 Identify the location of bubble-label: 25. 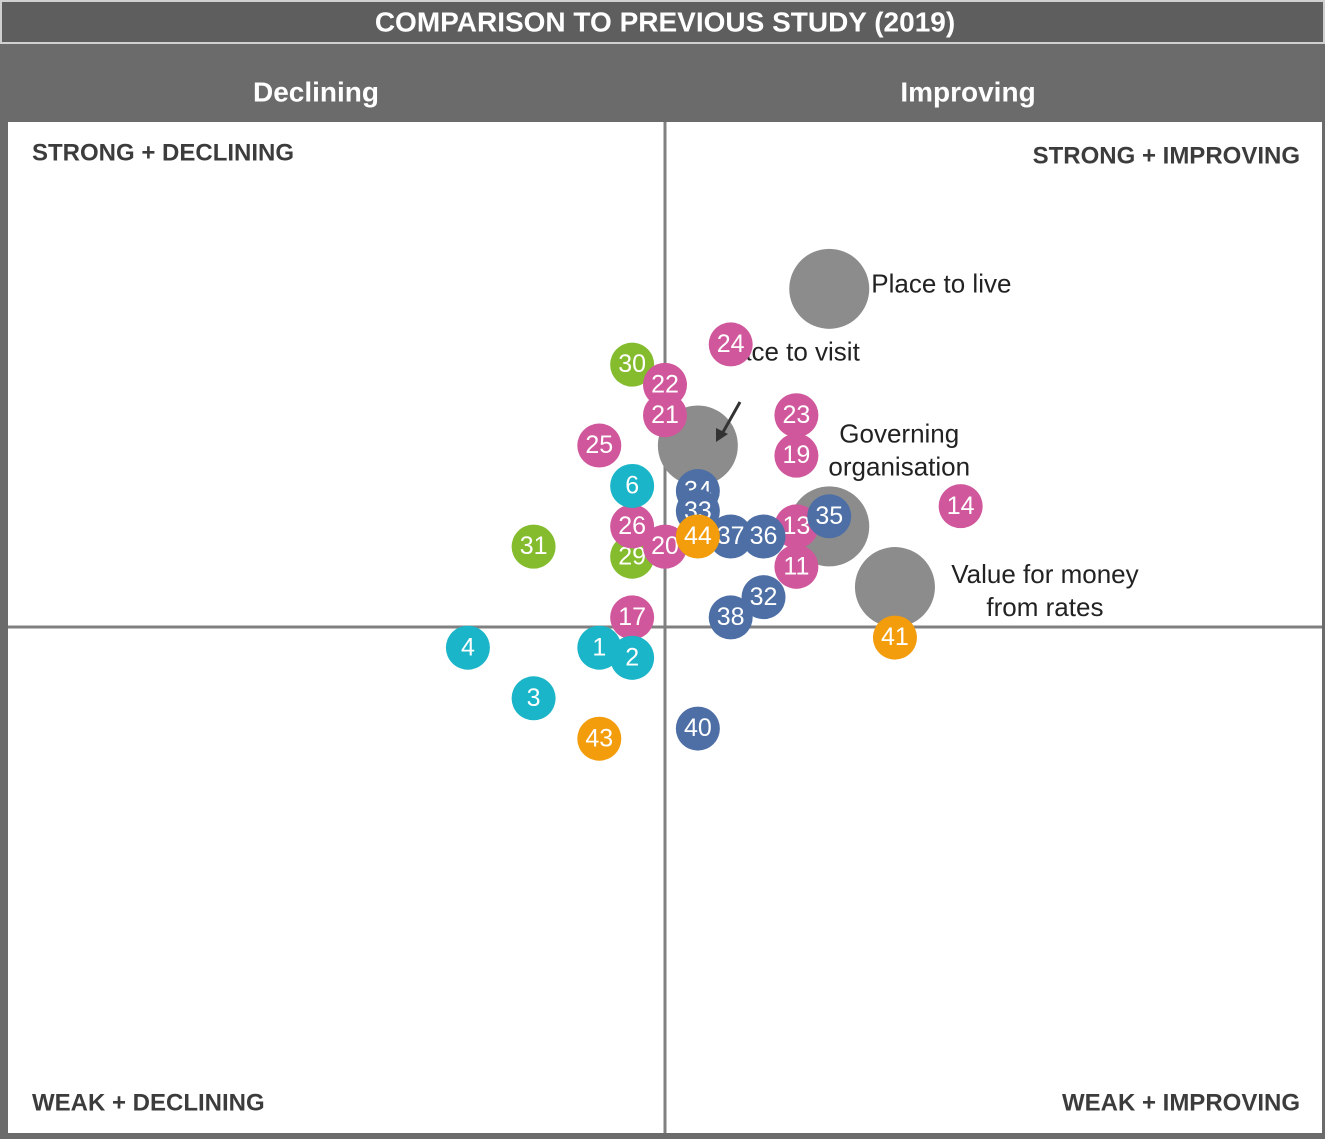
(599, 445).